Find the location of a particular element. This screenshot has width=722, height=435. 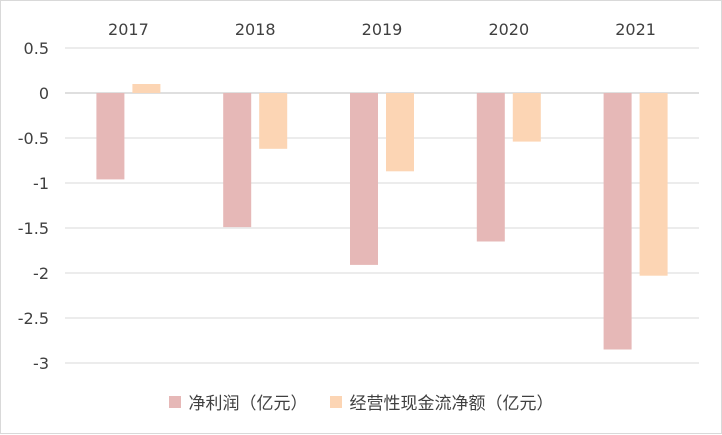

x-tick-label: 2021 is located at coordinates (635, 29).